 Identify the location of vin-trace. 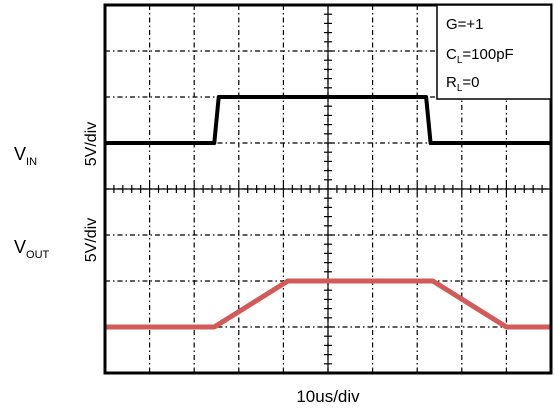
(328, 120).